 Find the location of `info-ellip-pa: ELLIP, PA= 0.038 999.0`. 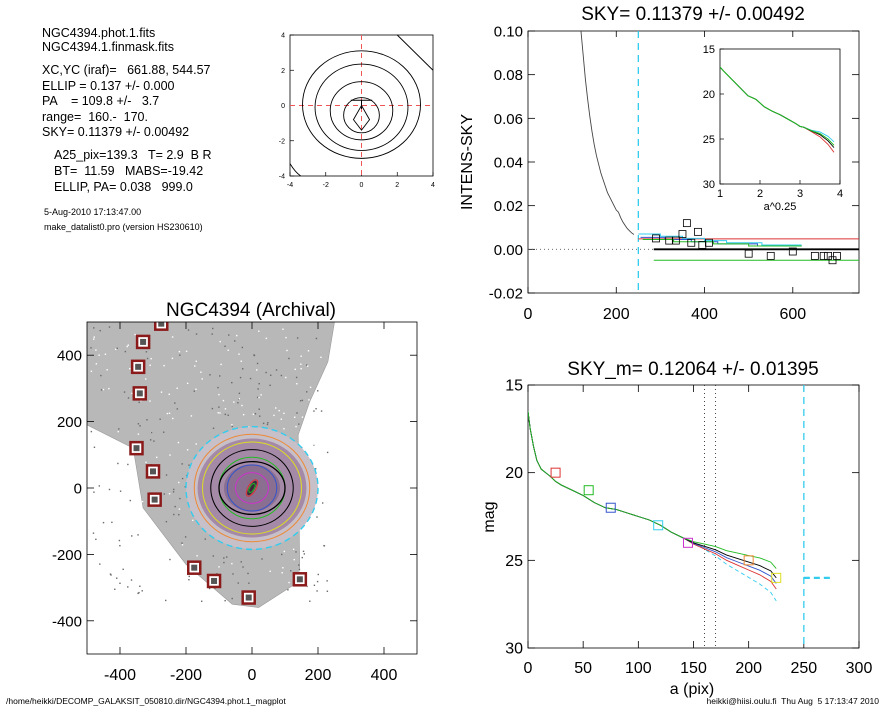

info-ellip-pa: ELLIP, PA= 0.038 999.0 is located at coordinates (123, 187).